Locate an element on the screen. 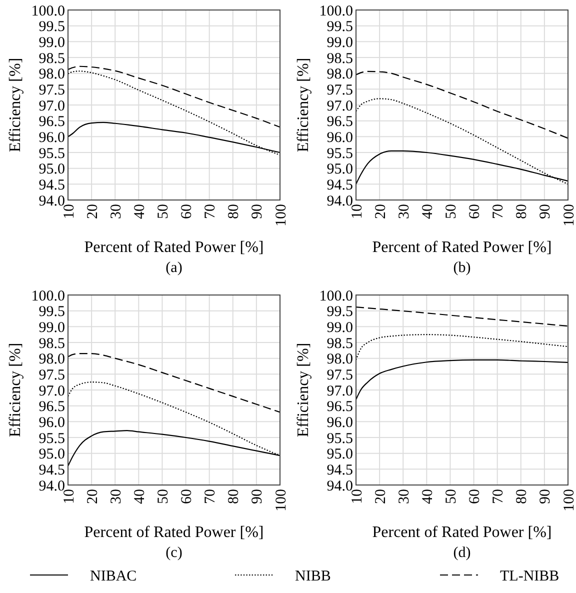  text: (a) is located at coordinates (174, 268).